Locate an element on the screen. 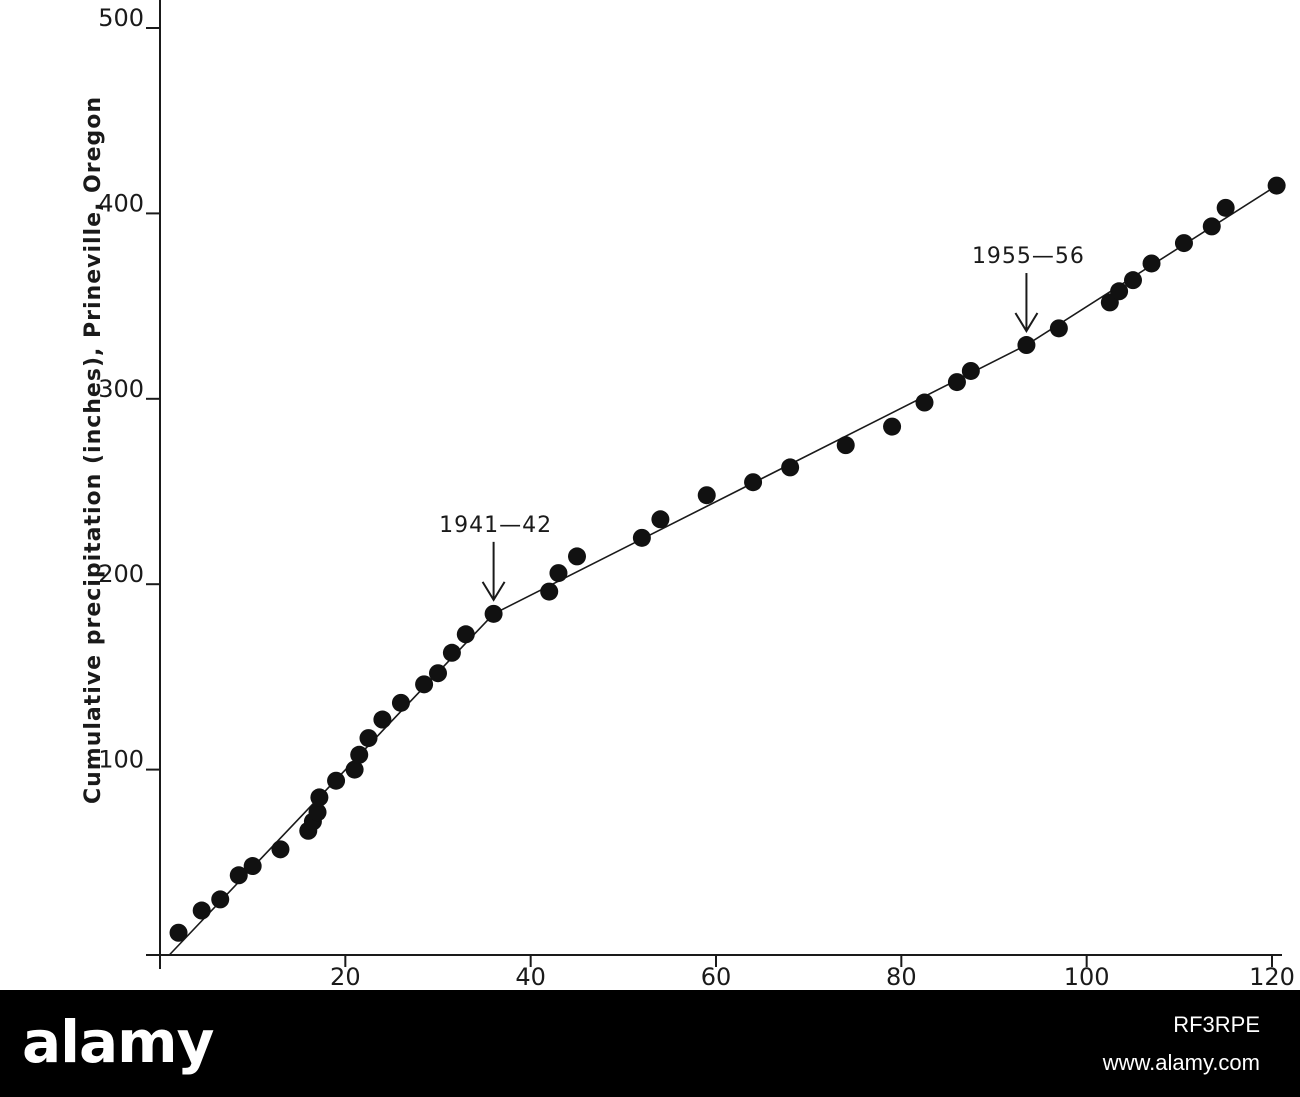 Image resolution: width=1300 pixels, height=1097 pixels. x-tick-label: 100 is located at coordinates (1087, 976).